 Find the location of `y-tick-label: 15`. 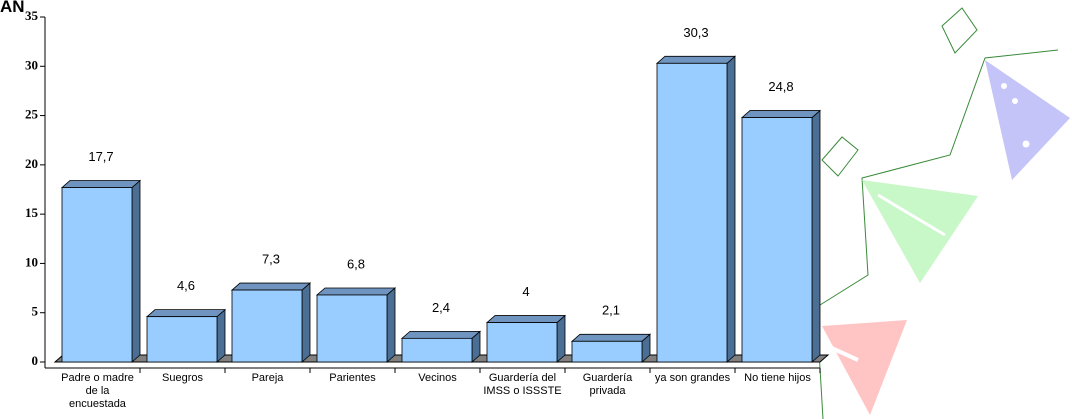

y-tick-label: 15 is located at coordinates (32, 212).